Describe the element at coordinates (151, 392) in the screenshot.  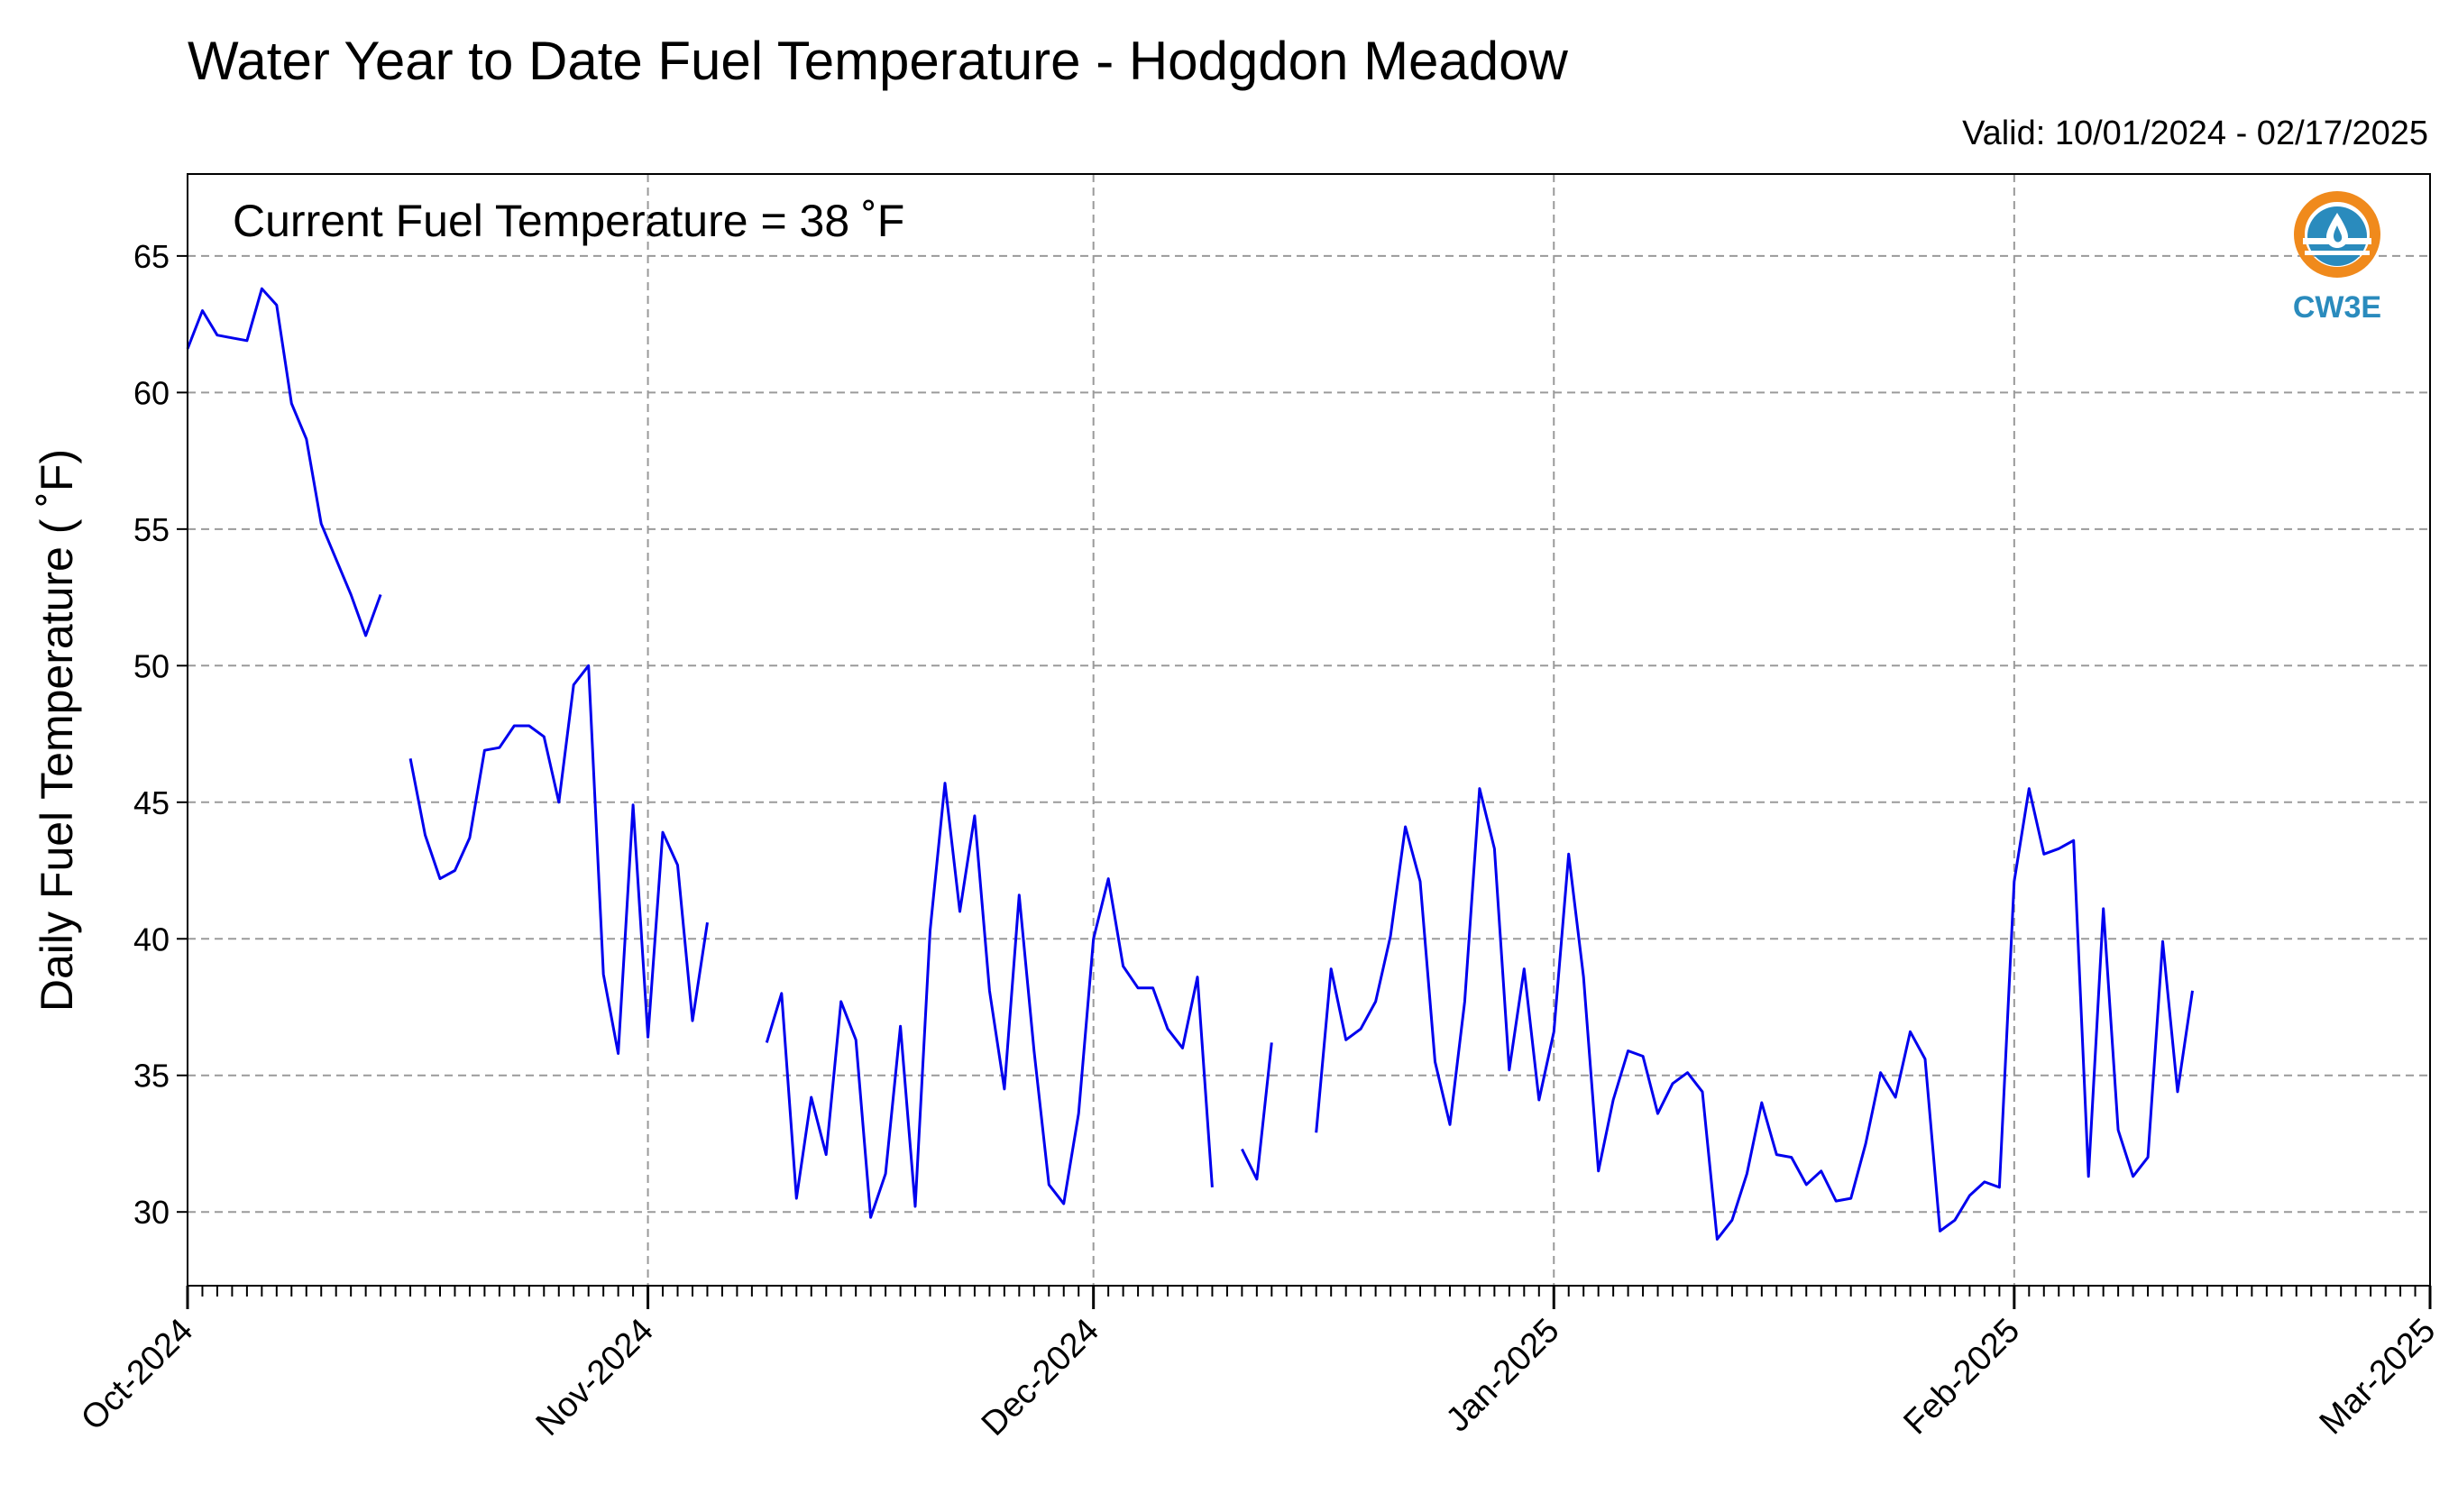
I see `y-tick-label: 60` at that location.